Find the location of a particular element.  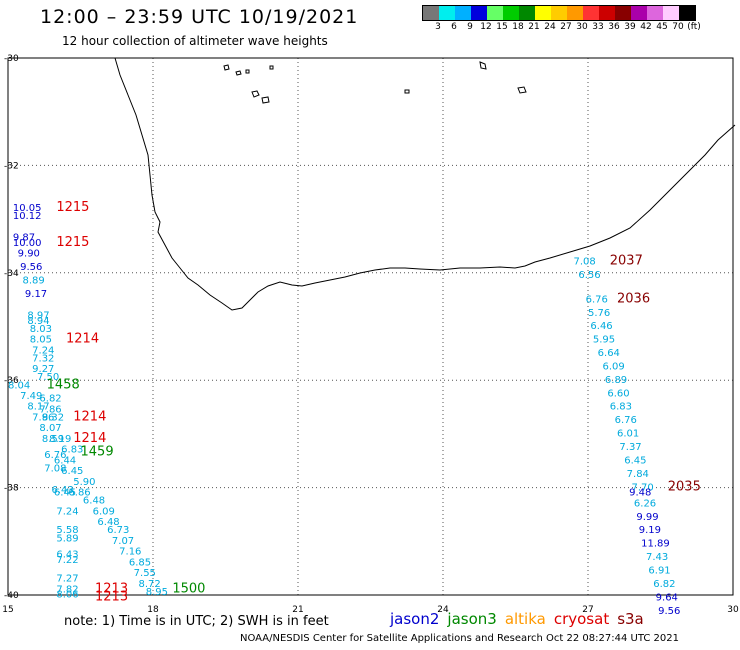

longitude-tick-labels: 15 18 21 24 27 30 is located at coordinates (370, 610).